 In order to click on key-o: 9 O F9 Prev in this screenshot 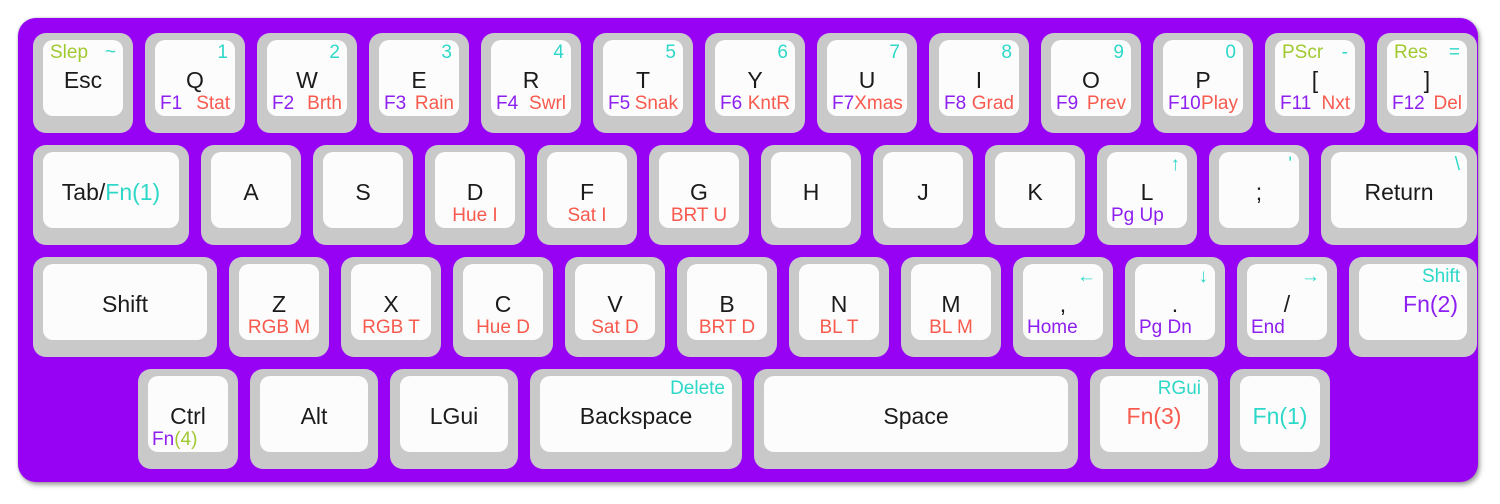, I will do `click(1091, 83)`.